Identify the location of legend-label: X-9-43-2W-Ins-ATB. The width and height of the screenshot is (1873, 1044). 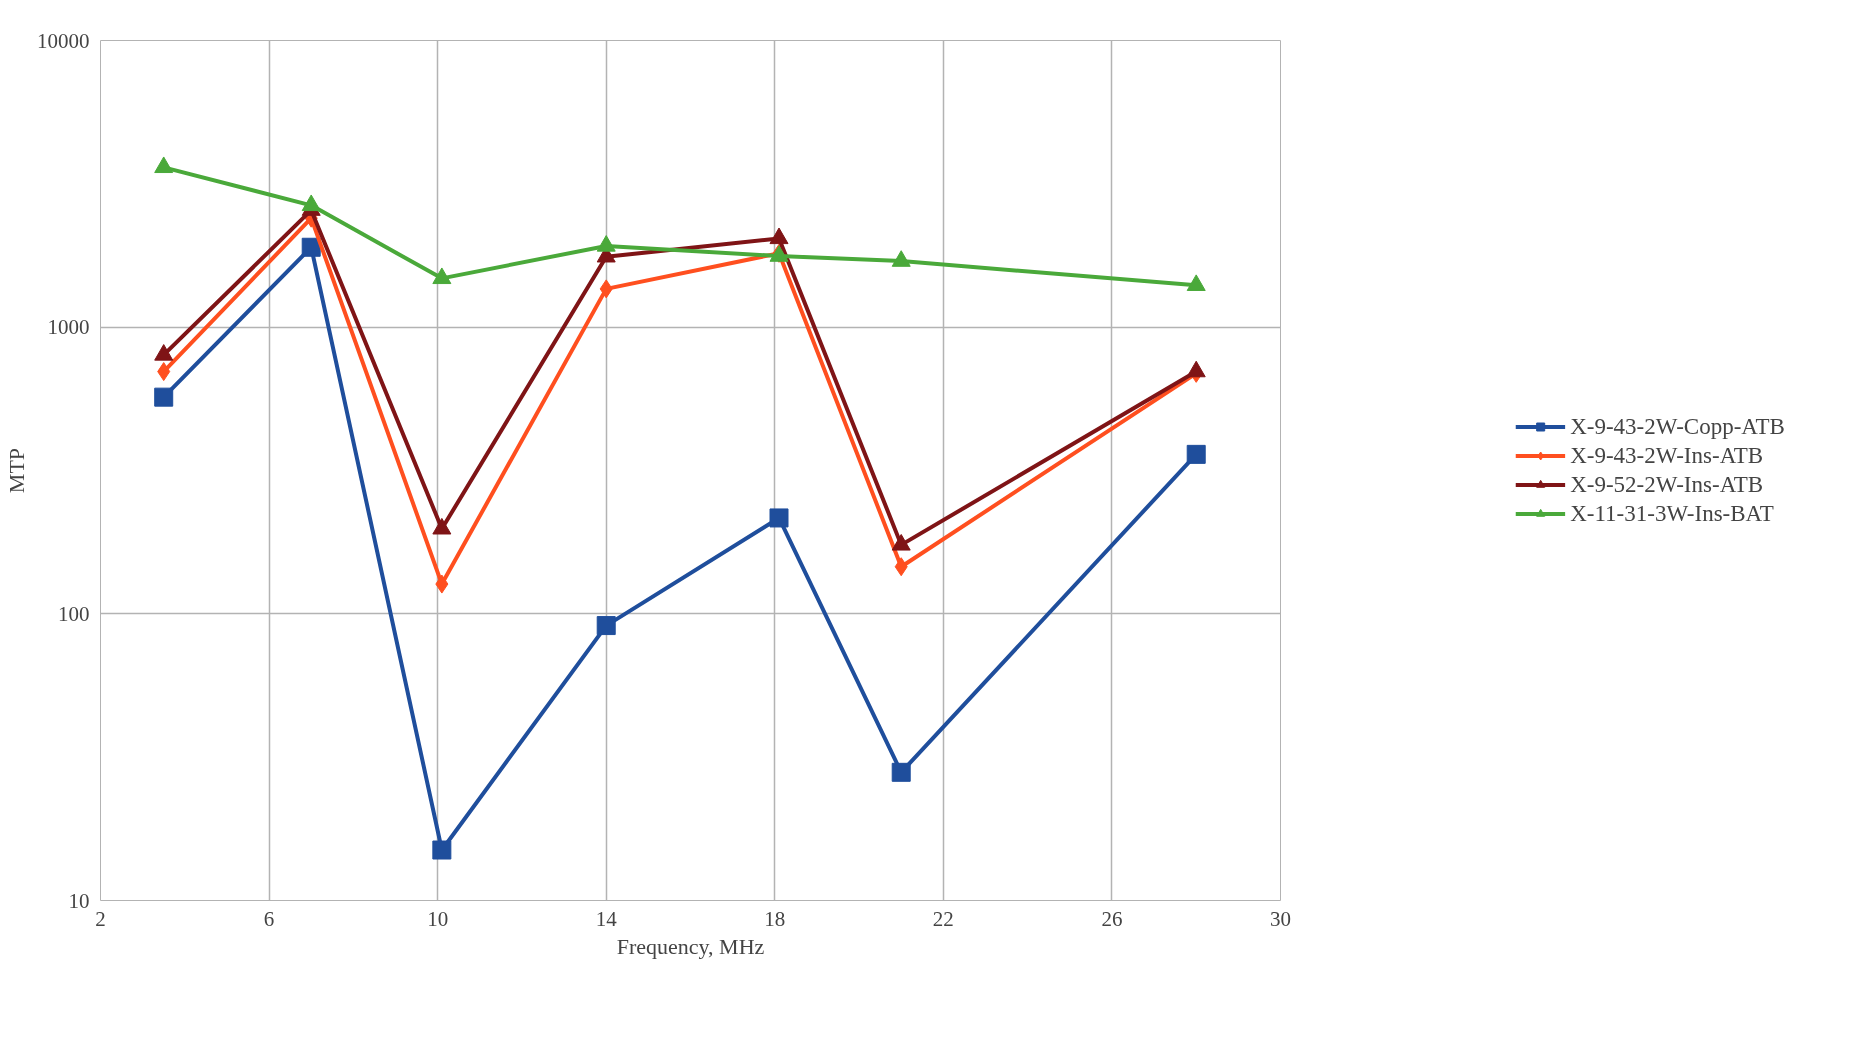
(1667, 455).